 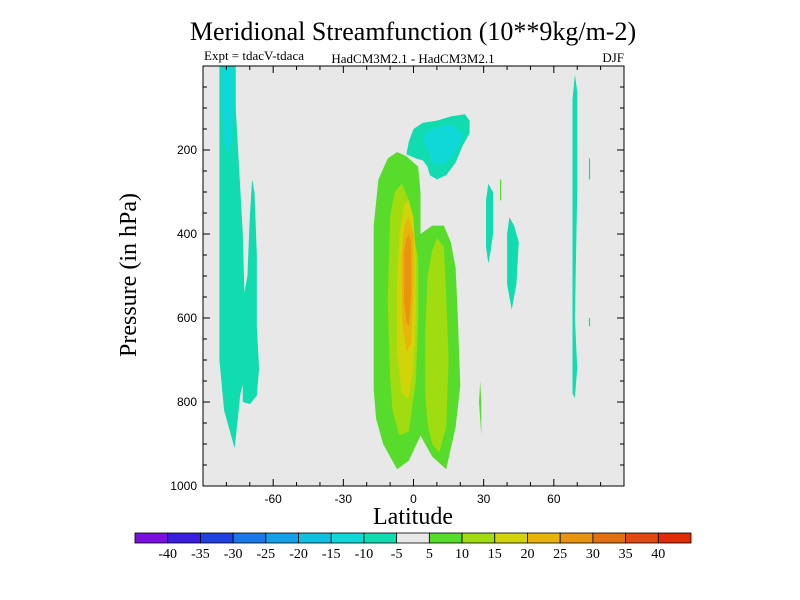 What do you see at coordinates (129, 275) in the screenshot?
I see `y-axis-label: Pressure (in hPa)` at bounding box center [129, 275].